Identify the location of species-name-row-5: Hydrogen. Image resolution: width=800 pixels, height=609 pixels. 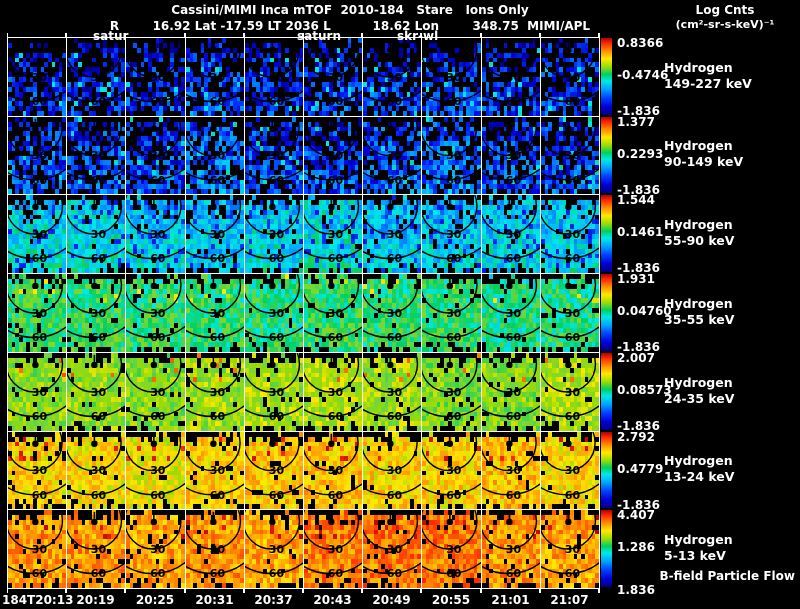
(698, 460).